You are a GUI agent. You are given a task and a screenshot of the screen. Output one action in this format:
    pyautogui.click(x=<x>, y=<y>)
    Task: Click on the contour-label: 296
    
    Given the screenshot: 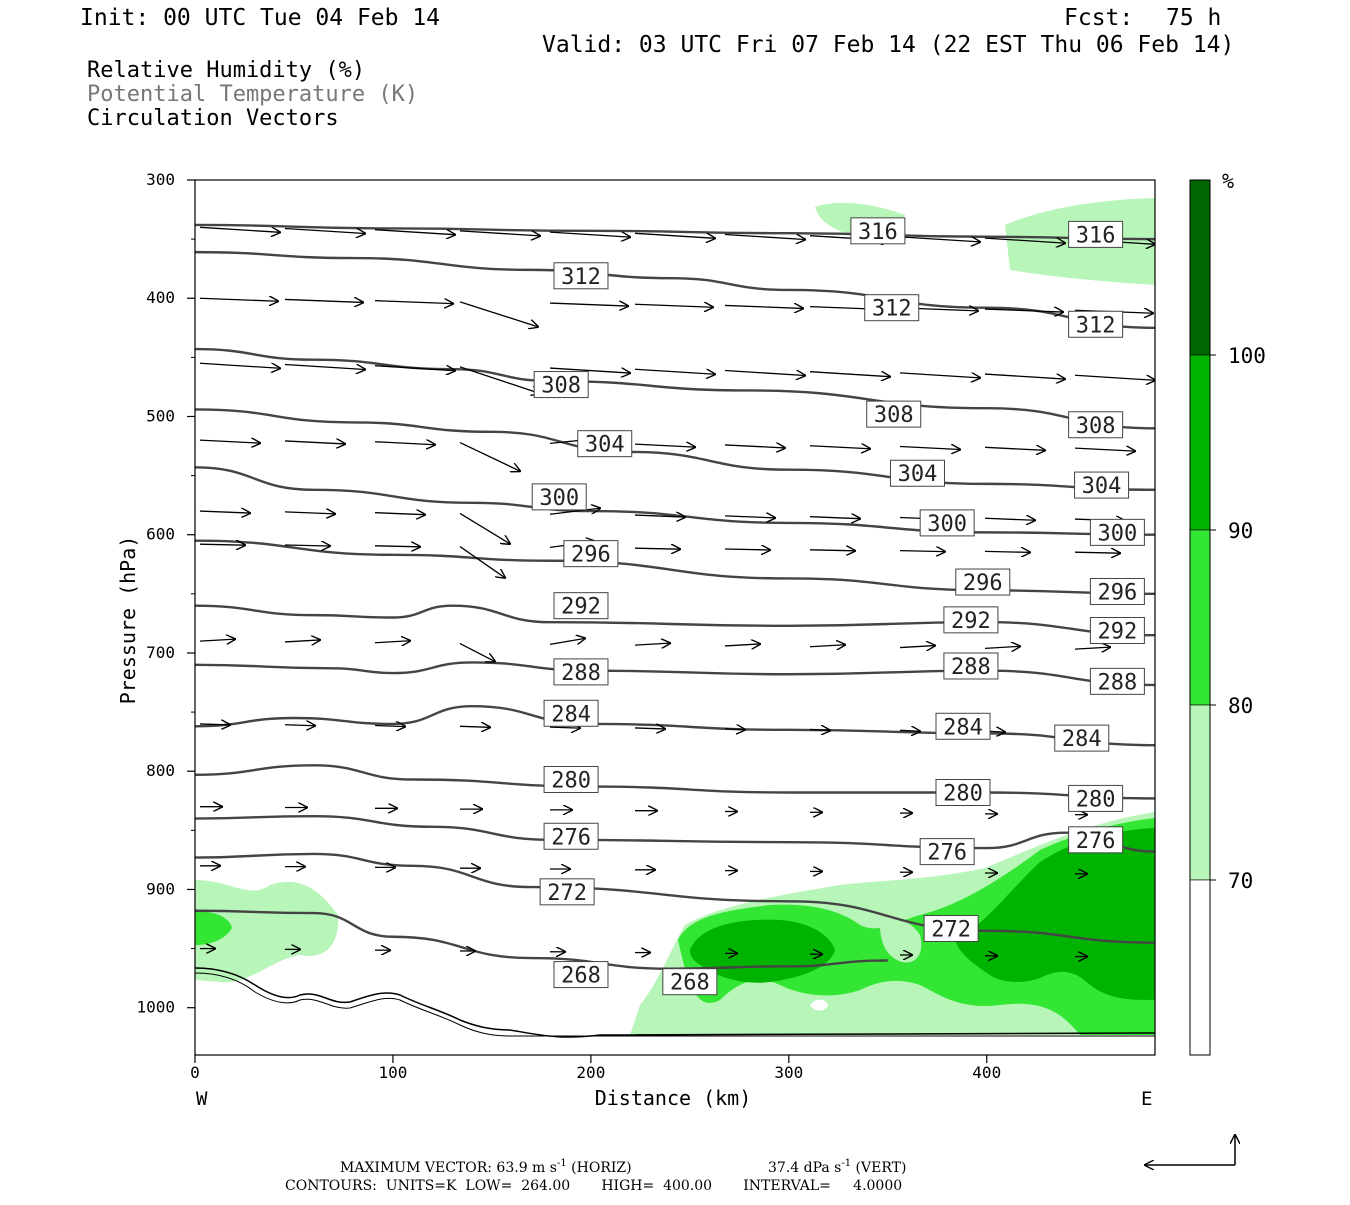 What is the action you would take?
    pyautogui.click(x=1118, y=592)
    